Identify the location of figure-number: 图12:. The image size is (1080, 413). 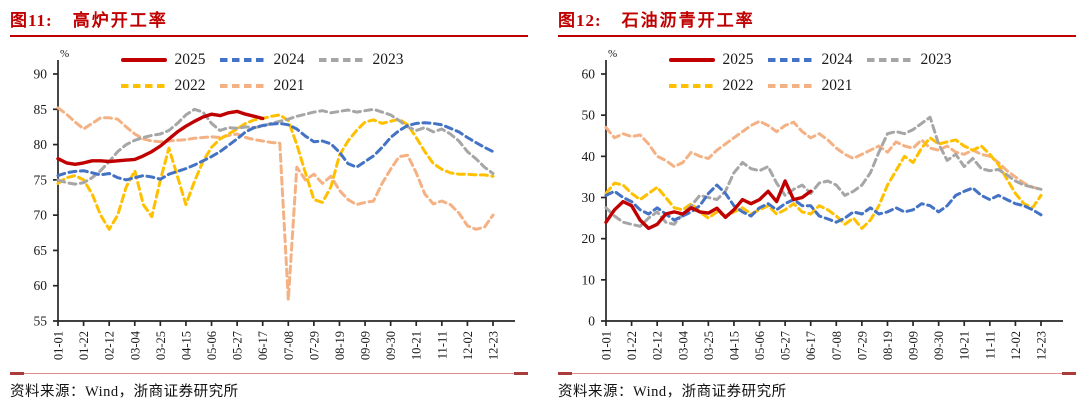
(580, 20).